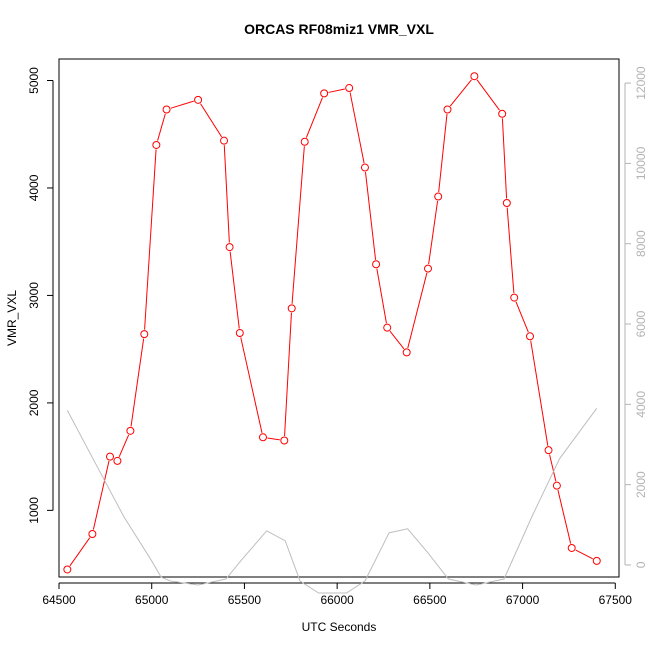 The image size is (650, 650). I want to click on y2-tick-label: 6000, so click(641, 323).